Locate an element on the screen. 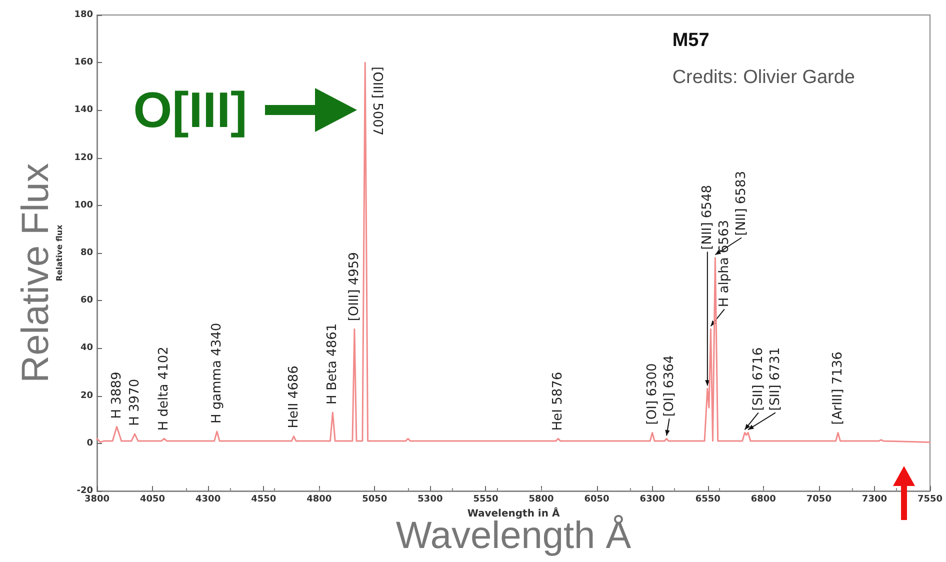  annotation: [NII] 6583 is located at coordinates (741, 203).